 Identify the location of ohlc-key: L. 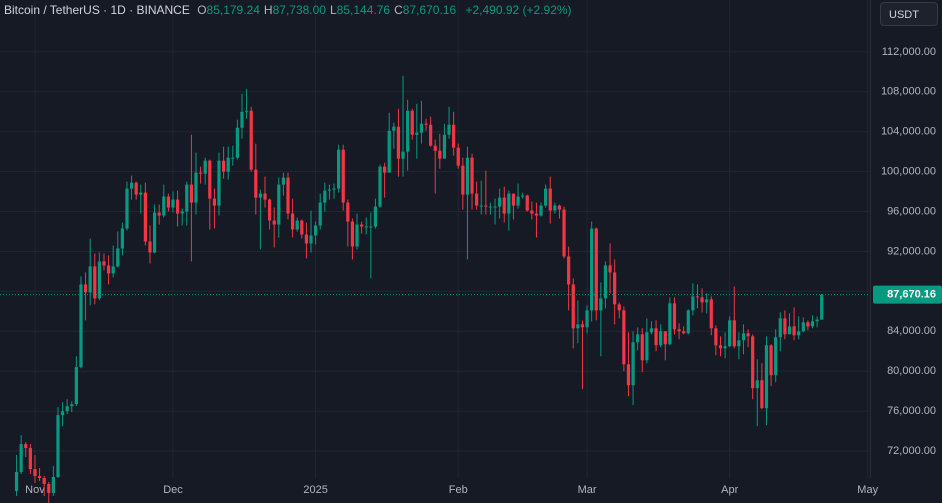
(333, 10).